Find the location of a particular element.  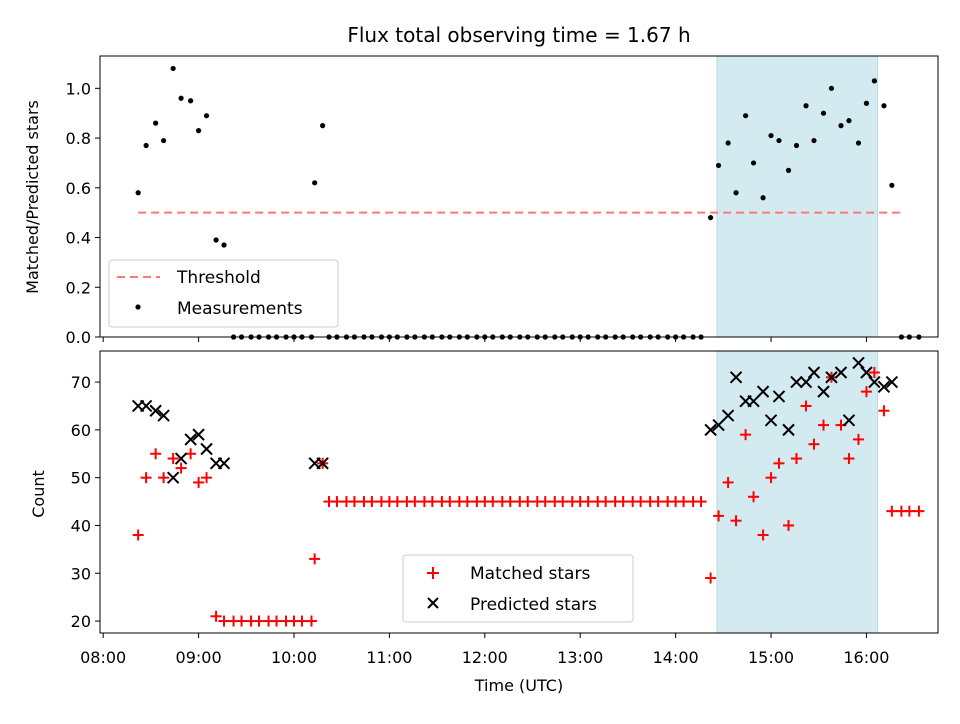

top-ytick-label: 1.0 is located at coordinates (78, 88).